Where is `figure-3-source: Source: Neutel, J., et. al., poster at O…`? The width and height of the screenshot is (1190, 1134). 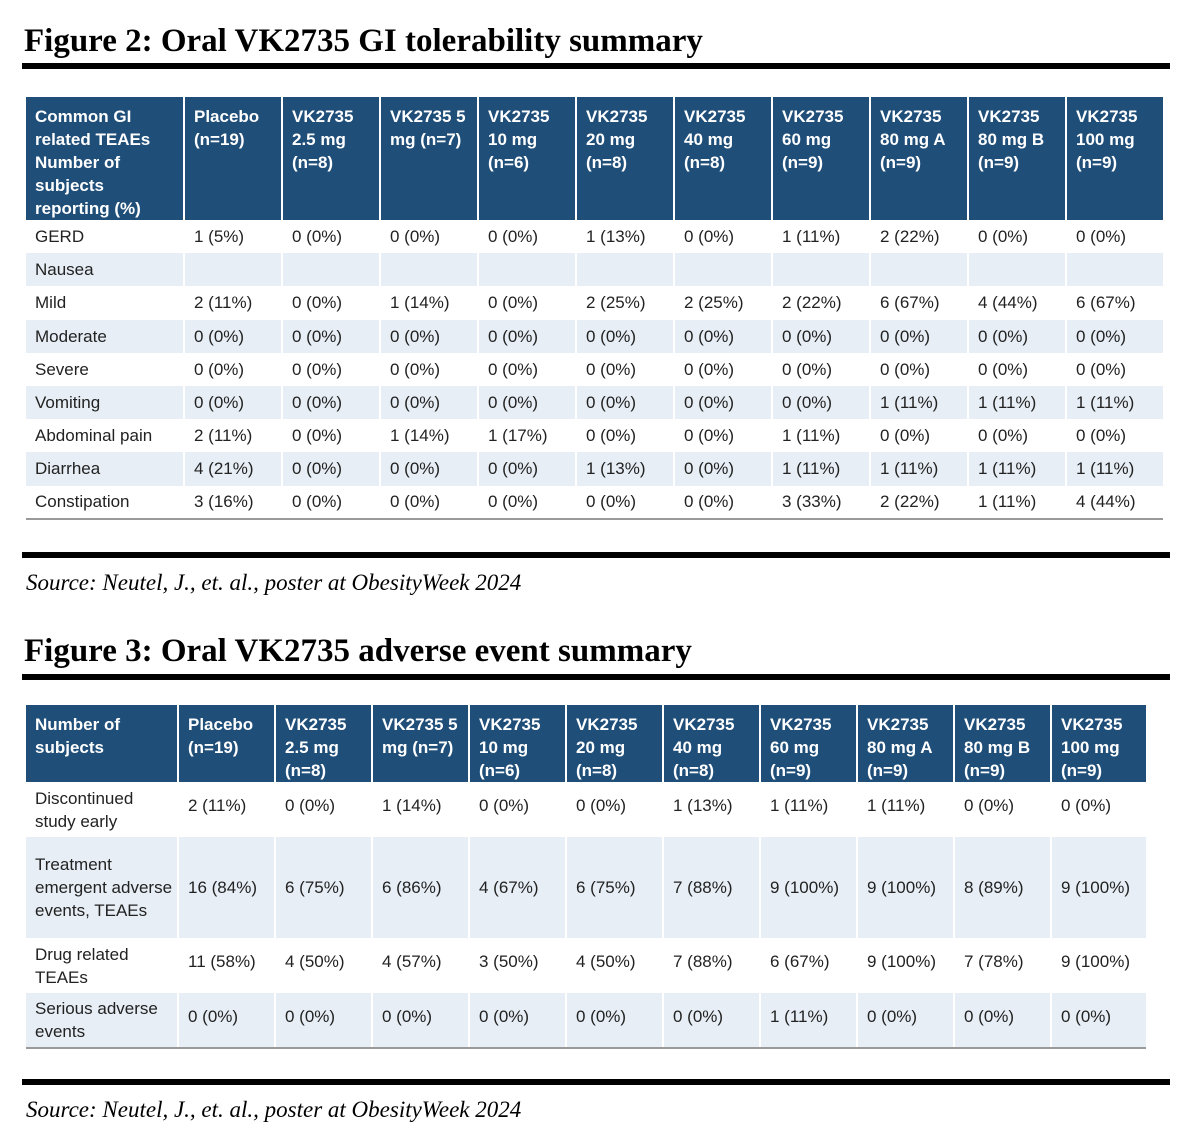
figure-3-source: Source: Neutel, J., et. al., poster at O… is located at coordinates (274, 1109).